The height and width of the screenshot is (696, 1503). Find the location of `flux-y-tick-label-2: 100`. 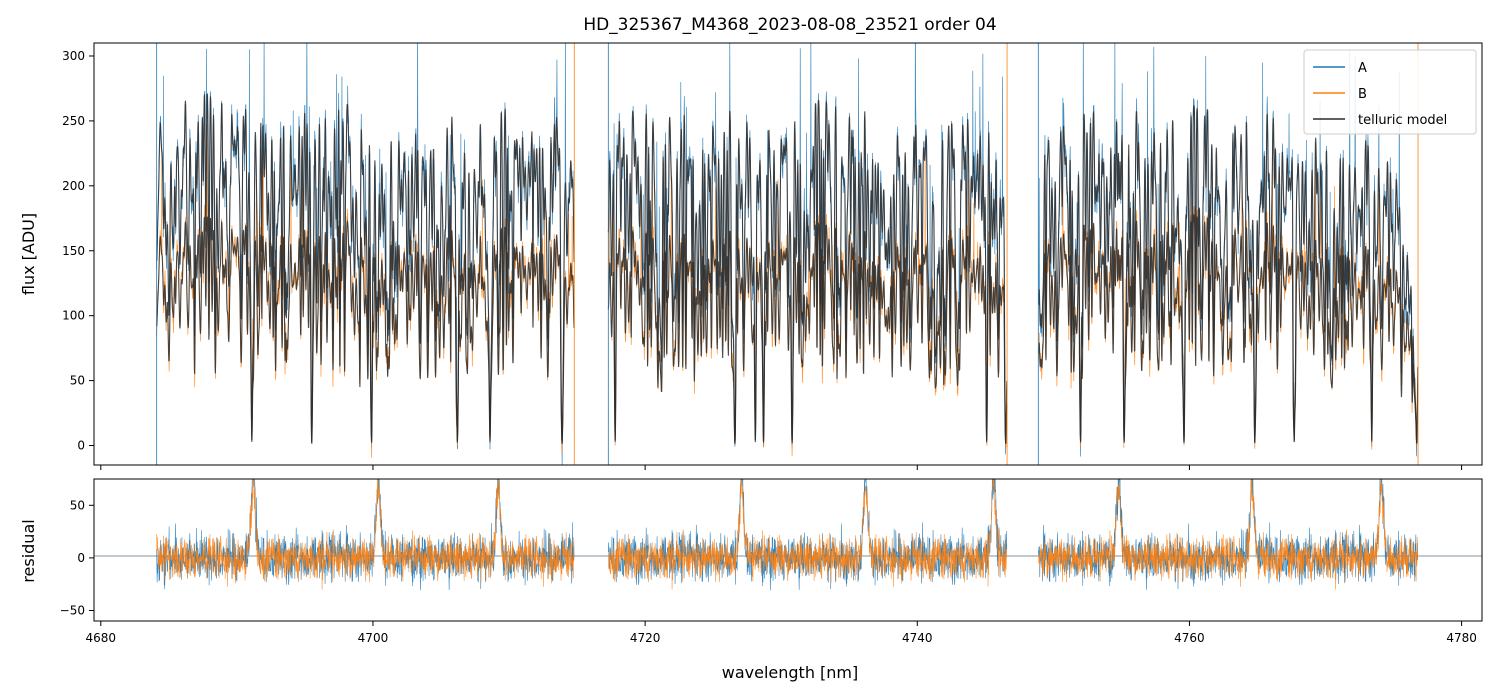

flux-y-tick-label-2: 100 is located at coordinates (73, 316).